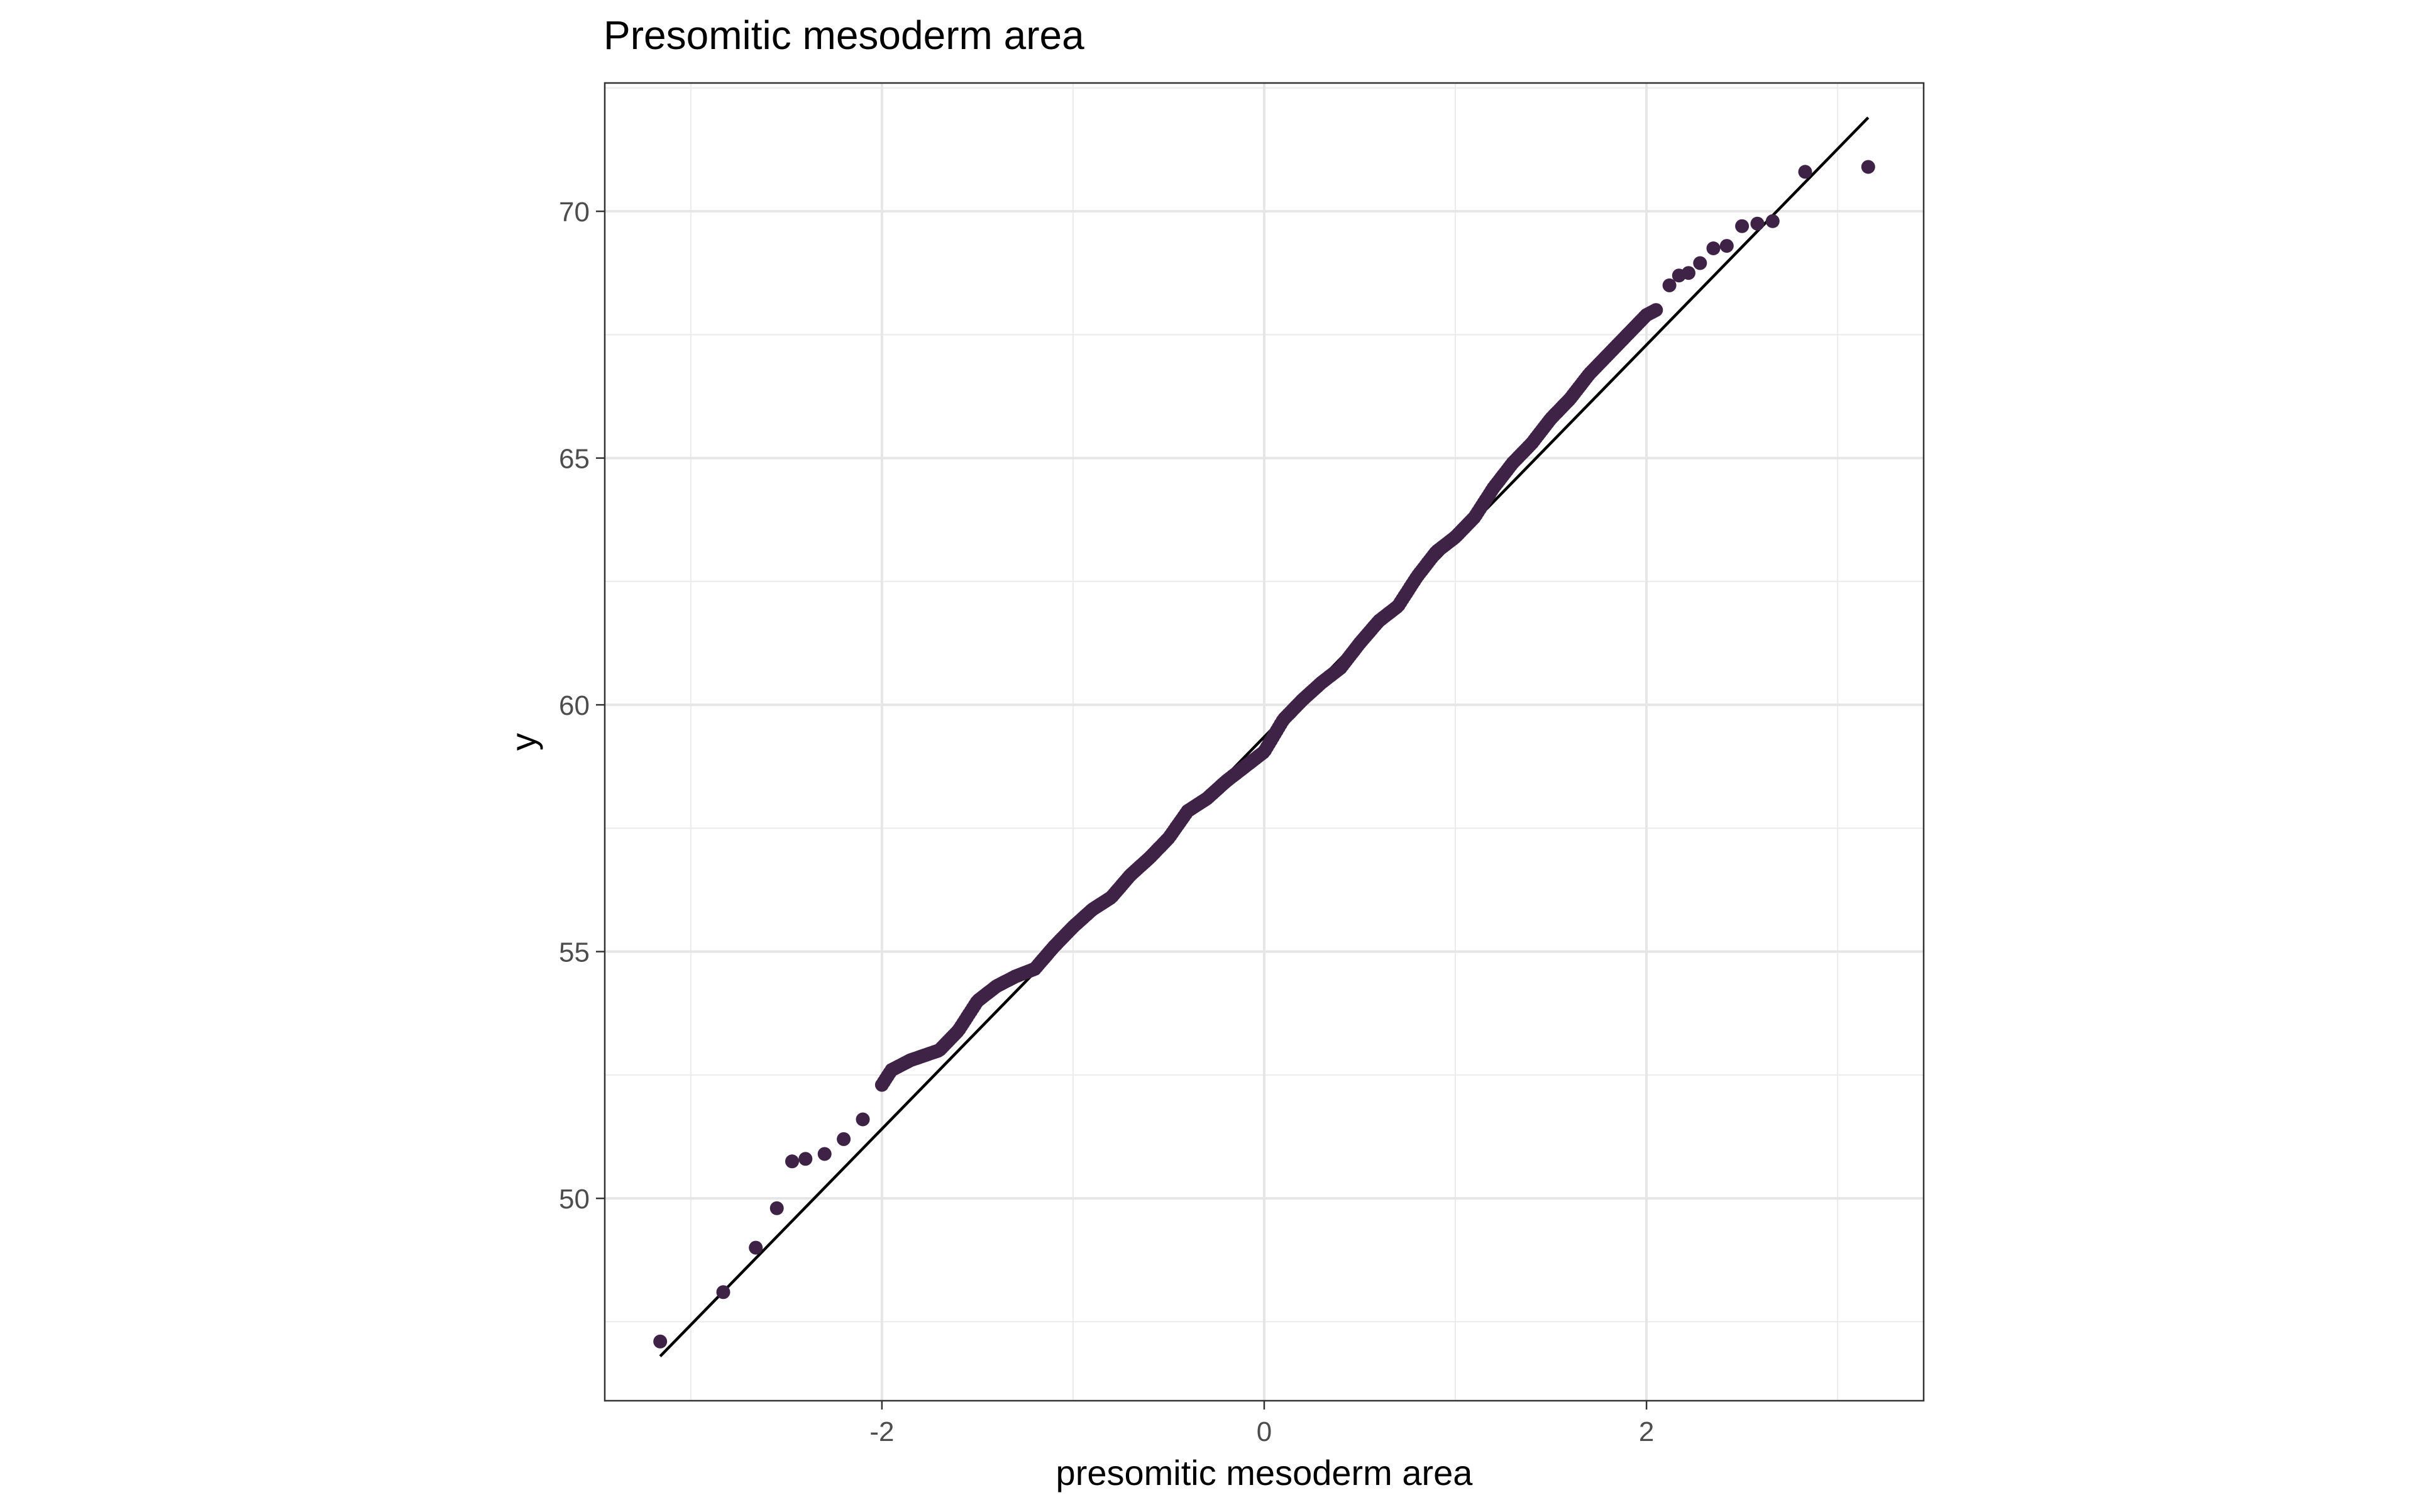 The image size is (2414, 1512). Describe the element at coordinates (1265, 1473) in the screenshot. I see `x-axis-label: presomitic mesoderm area` at that location.